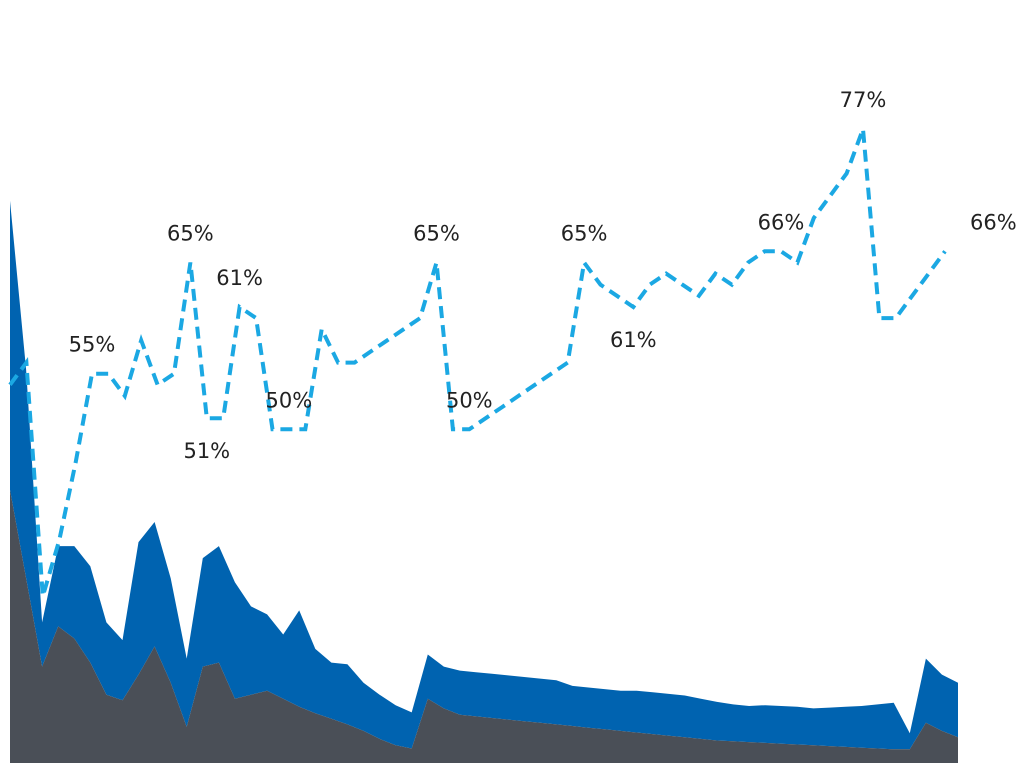 This screenshot has width=1033, height=768. Describe the element at coordinates (190, 234) in the screenshot. I see `data-label-1: 65%` at that location.